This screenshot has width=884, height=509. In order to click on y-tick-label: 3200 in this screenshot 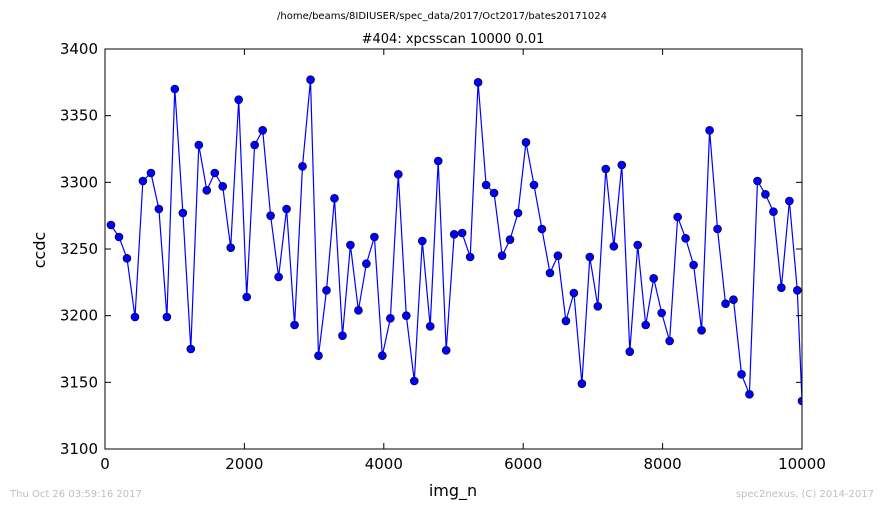, I will do `click(79, 316)`.